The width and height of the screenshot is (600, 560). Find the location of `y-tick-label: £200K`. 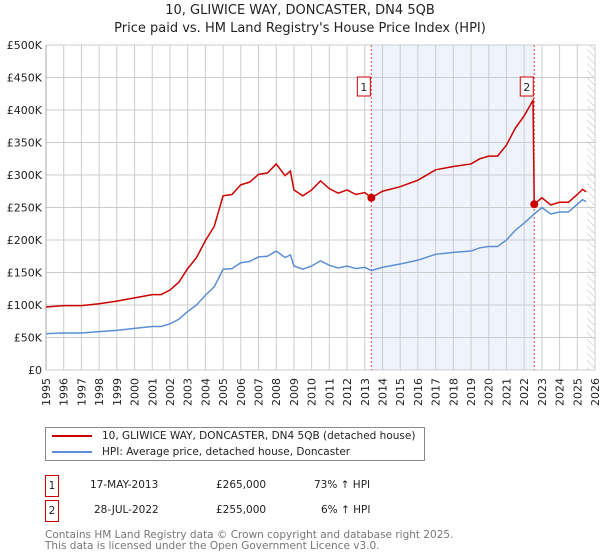

y-tick-label: £200K is located at coordinates (25, 240).